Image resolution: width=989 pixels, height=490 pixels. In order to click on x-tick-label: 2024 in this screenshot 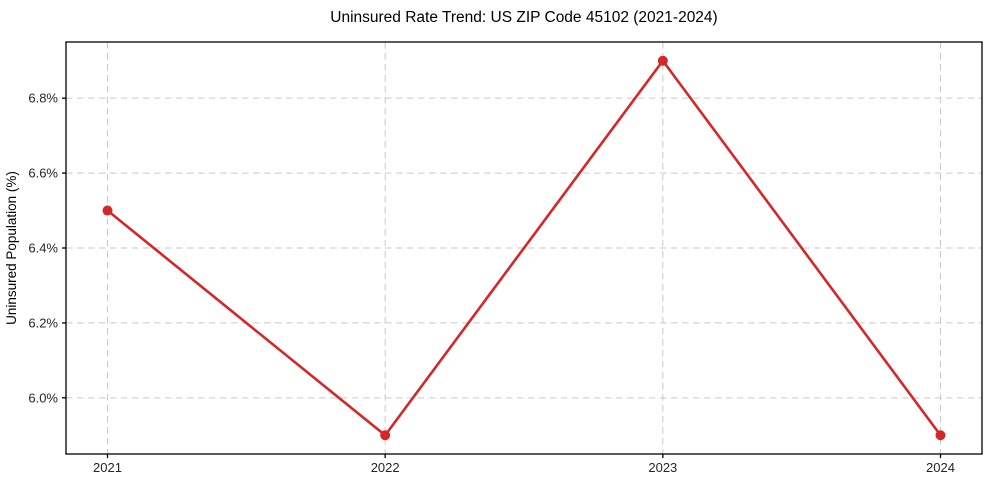, I will do `click(940, 467)`.